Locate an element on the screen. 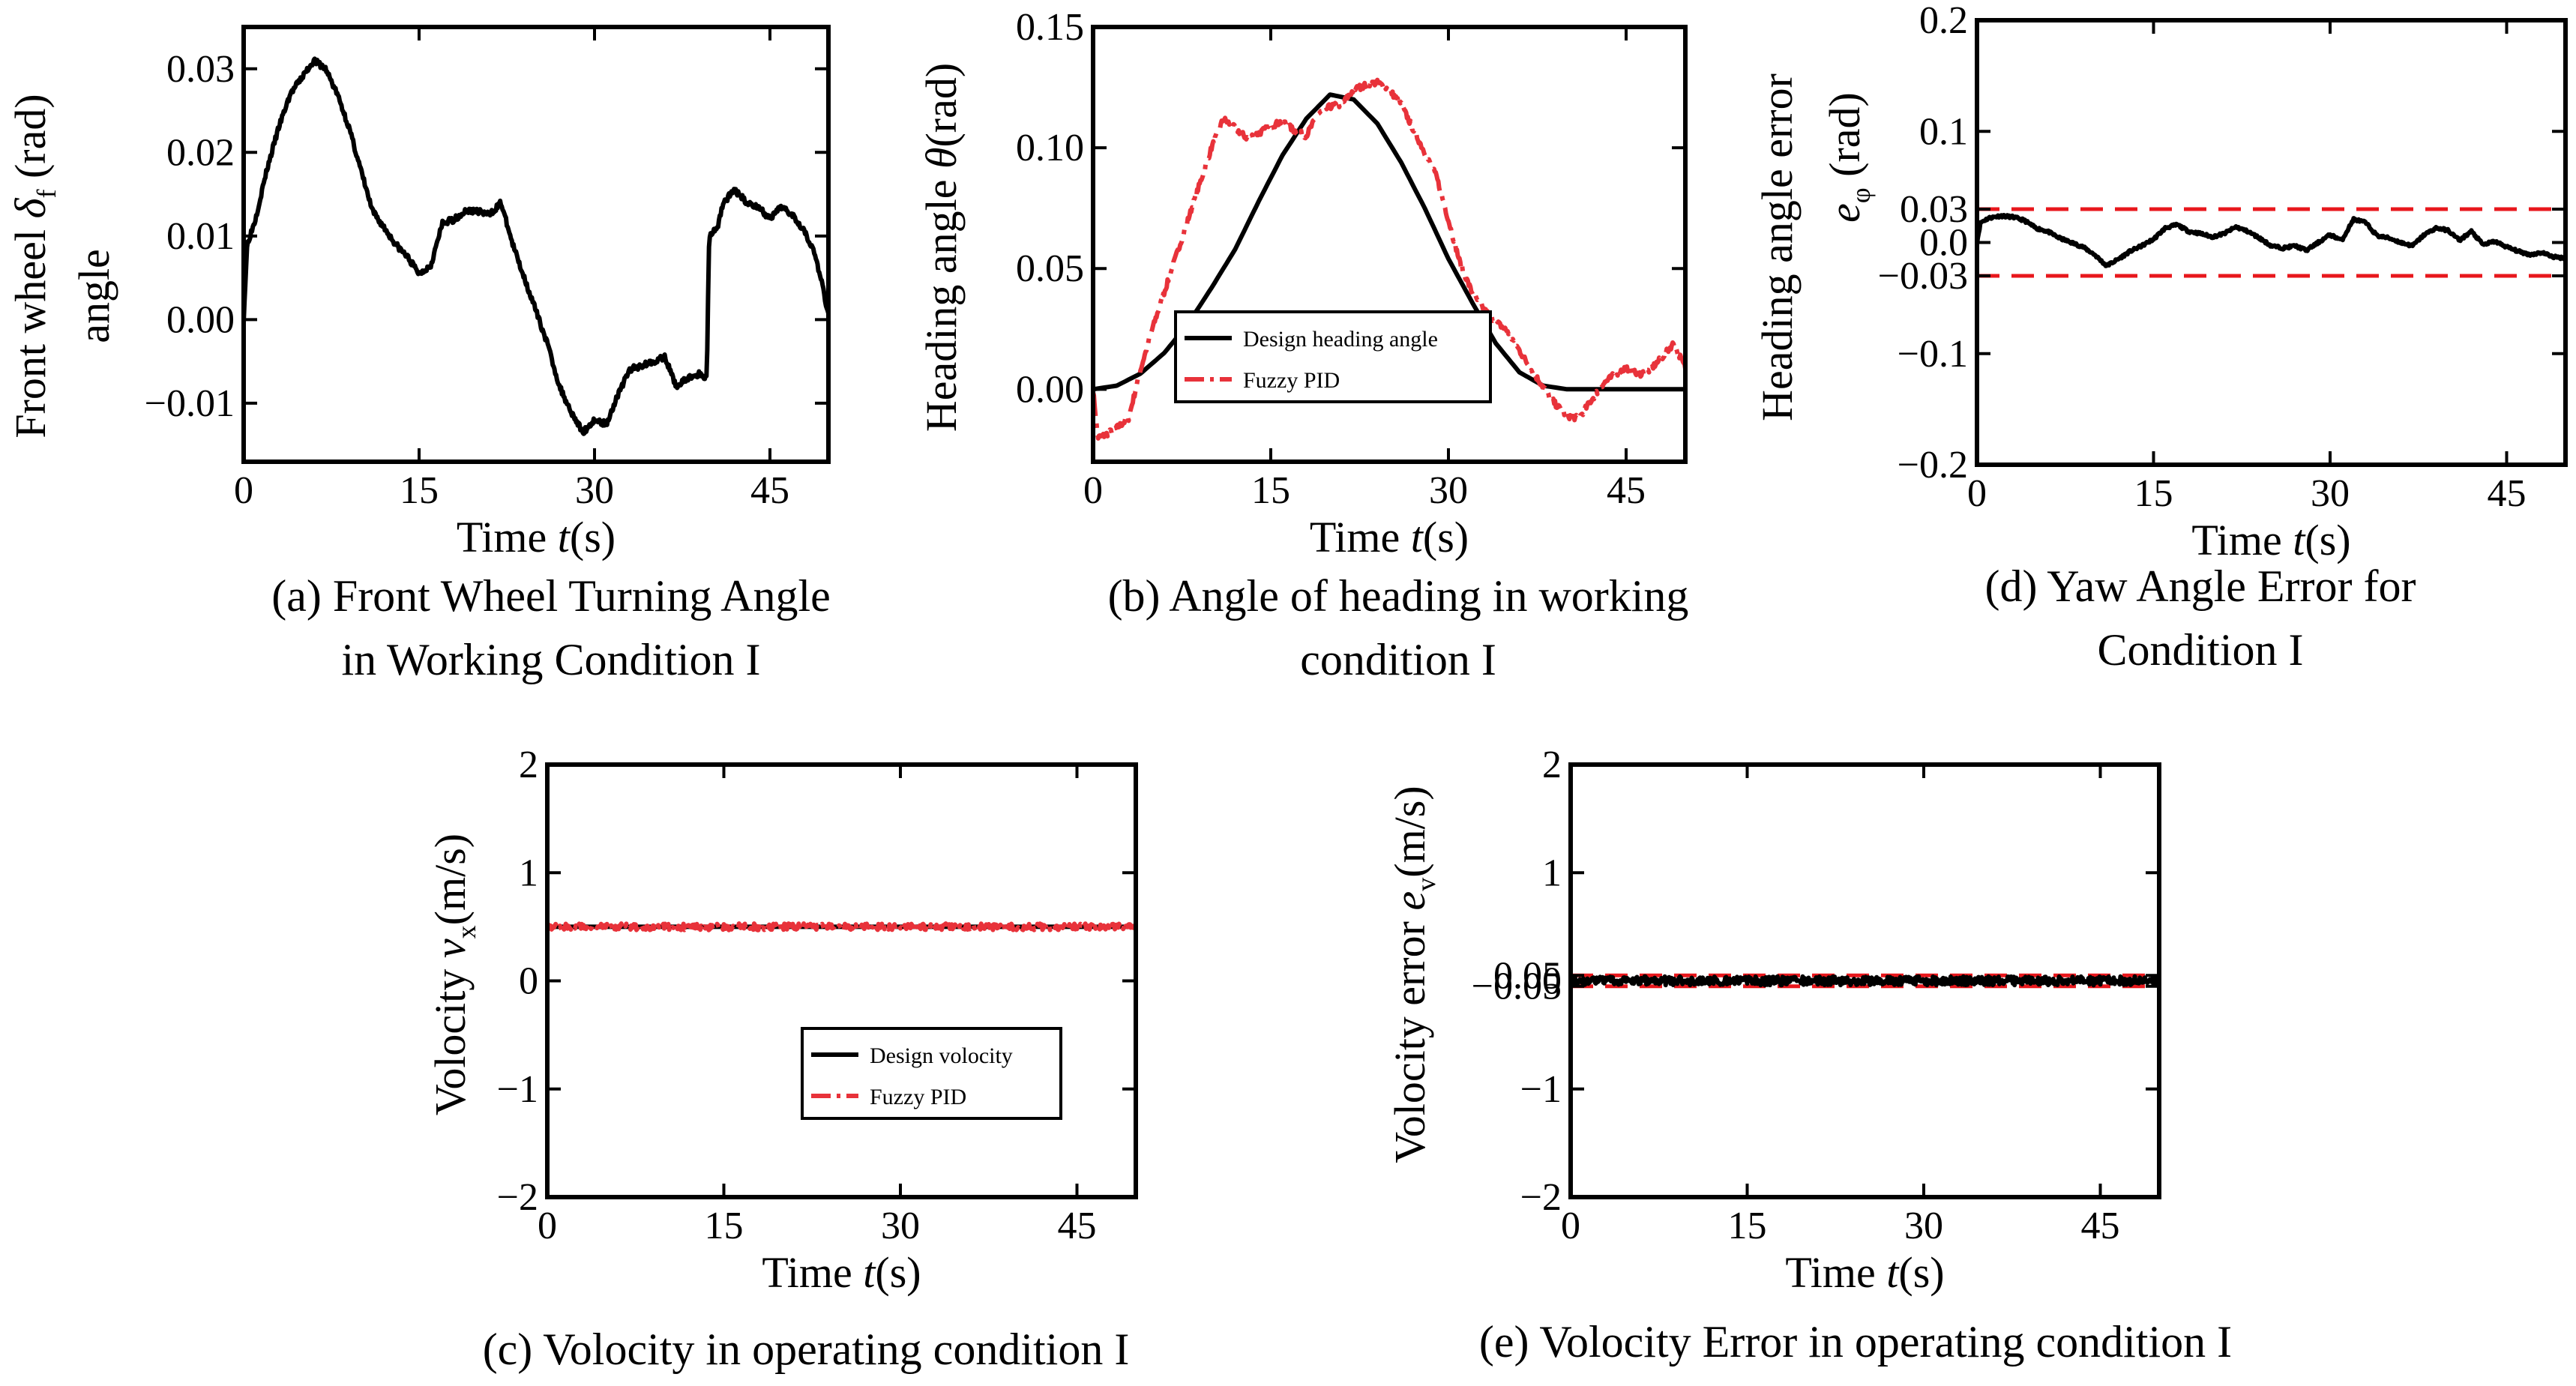 The height and width of the screenshot is (1386, 2576). legend: Design volocity Fuzzy PID is located at coordinates (932, 1073).